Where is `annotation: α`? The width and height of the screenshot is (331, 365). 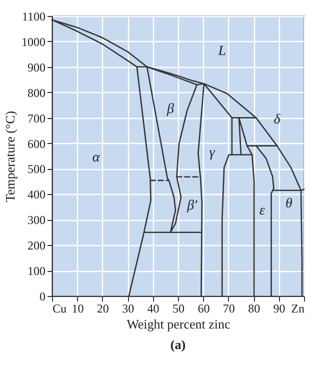
annotation: α is located at coordinates (96, 158).